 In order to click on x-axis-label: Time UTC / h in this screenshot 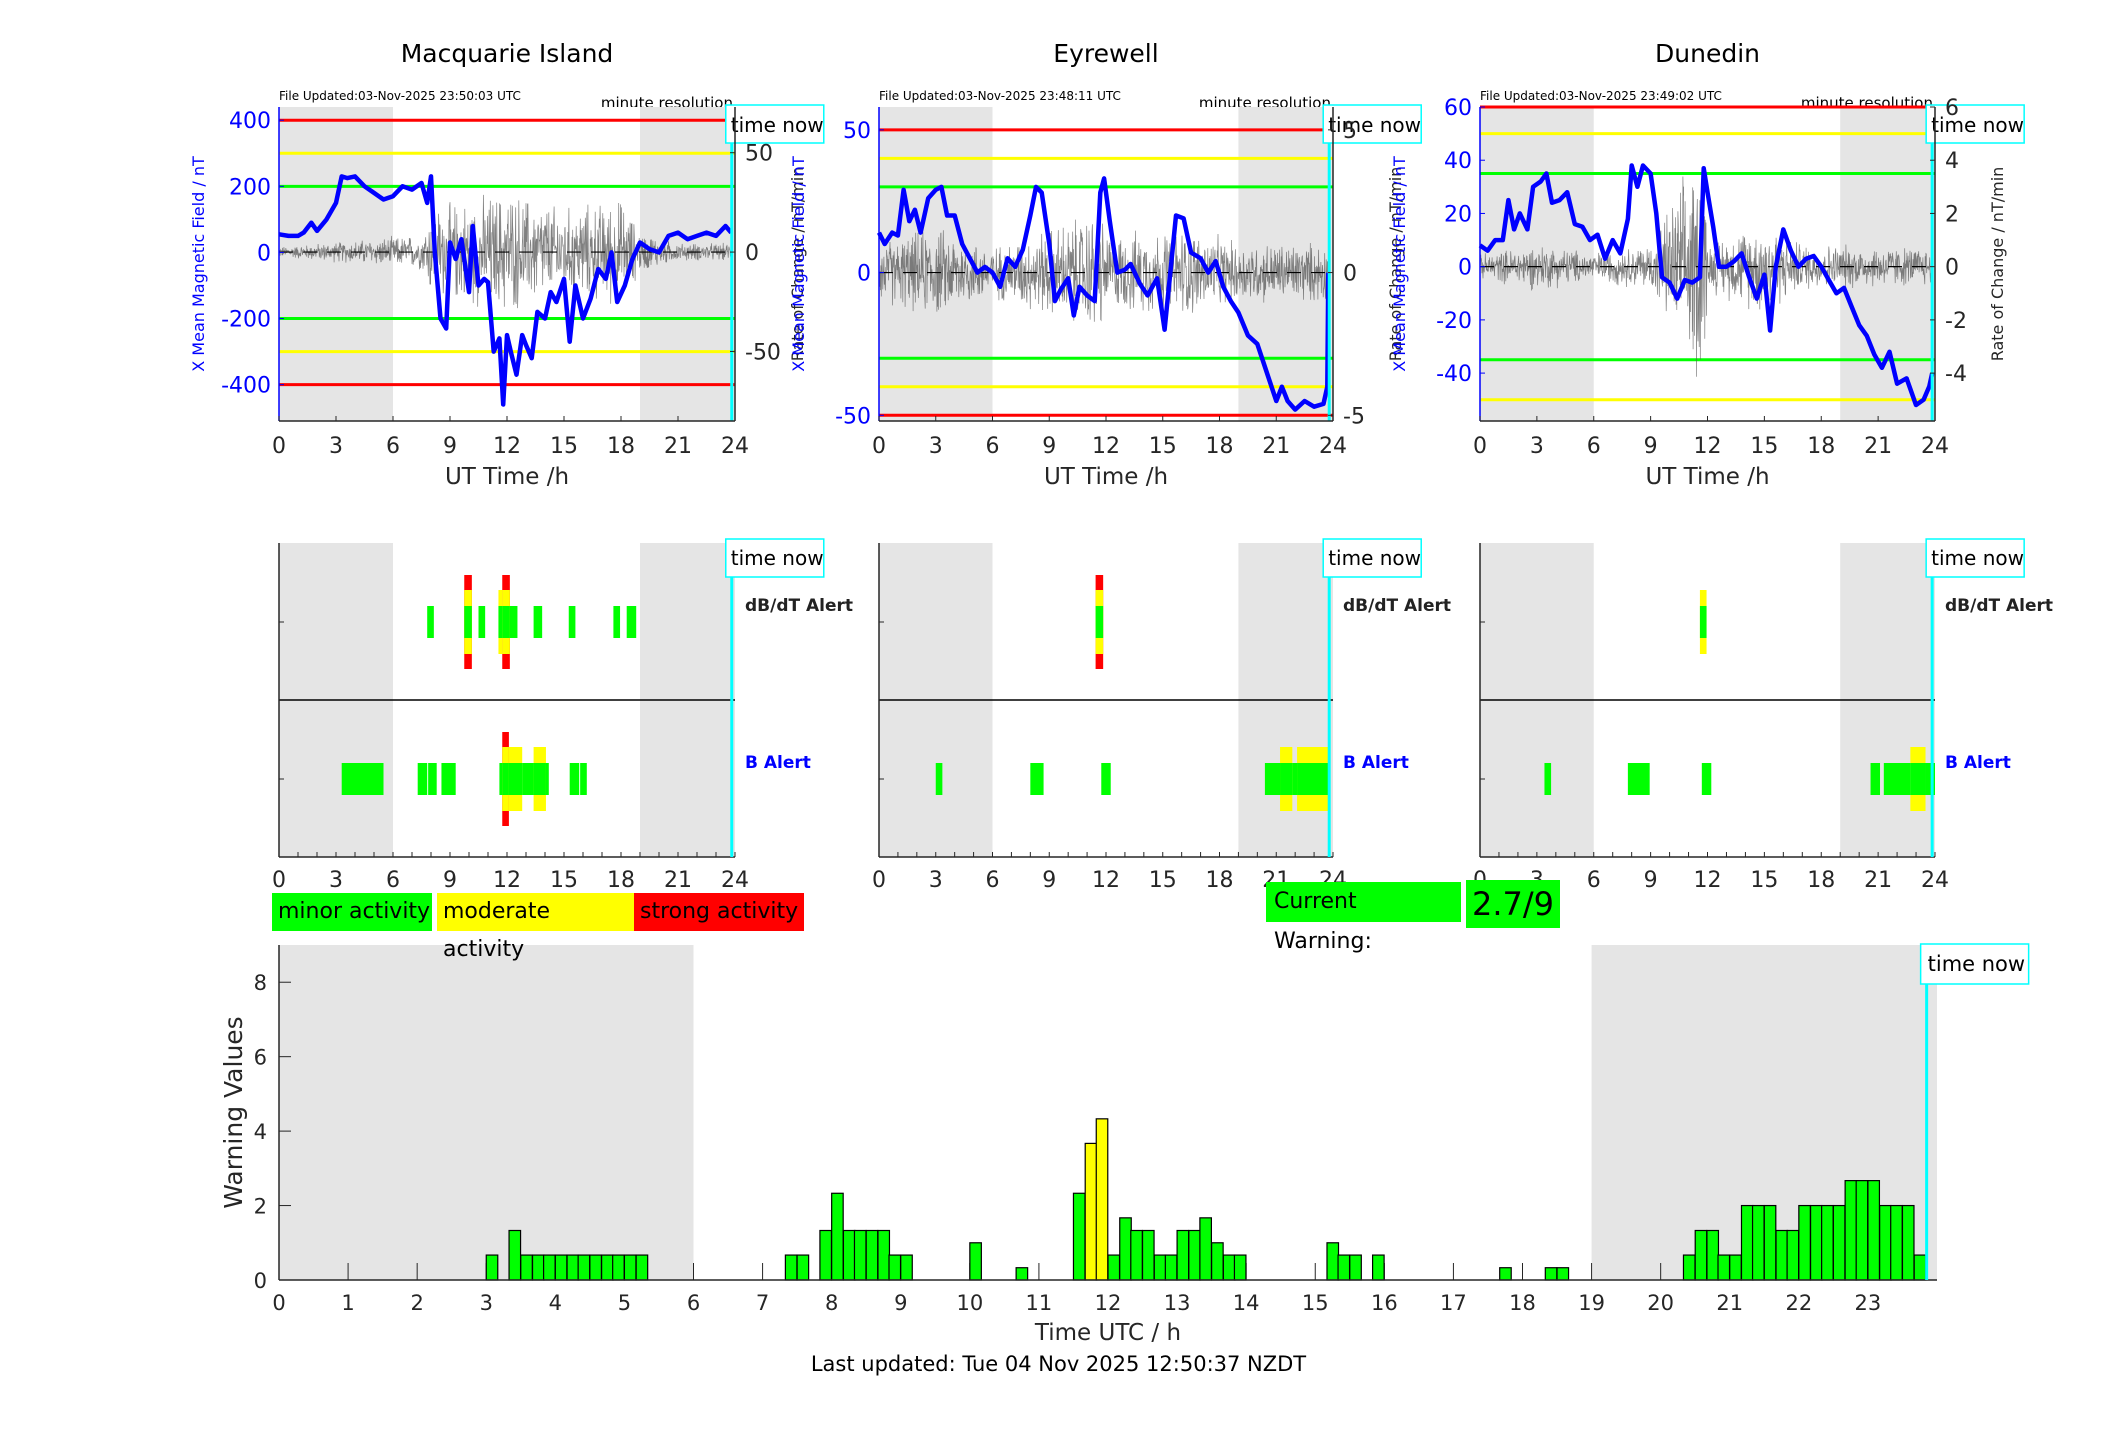, I will do `click(1107, 1333)`.